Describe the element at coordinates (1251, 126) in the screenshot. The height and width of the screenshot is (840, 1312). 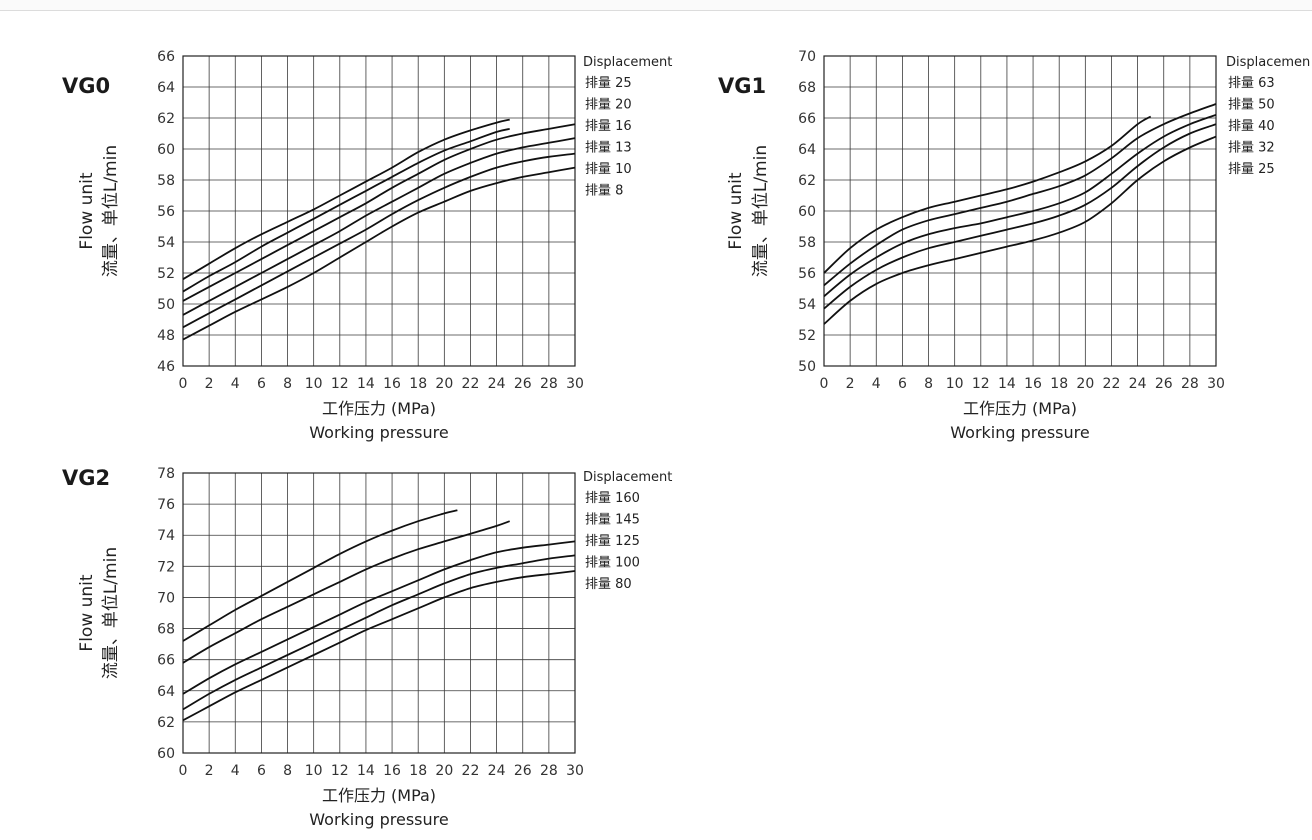
I see `legend-entry: 排量 40` at that location.